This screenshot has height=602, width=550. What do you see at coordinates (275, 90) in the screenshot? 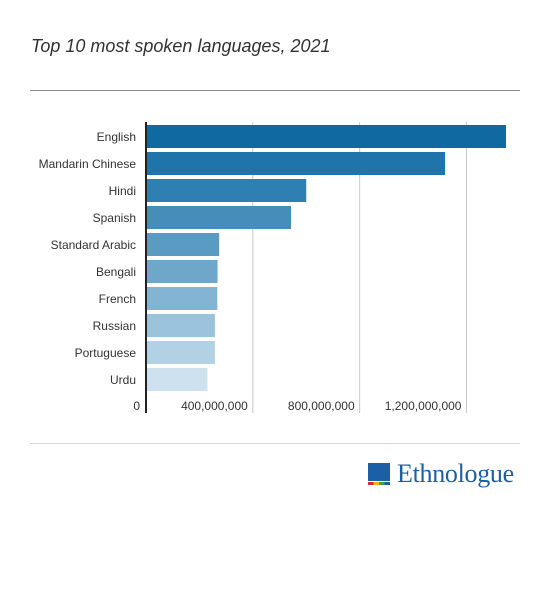
I see `title-divider` at bounding box center [275, 90].